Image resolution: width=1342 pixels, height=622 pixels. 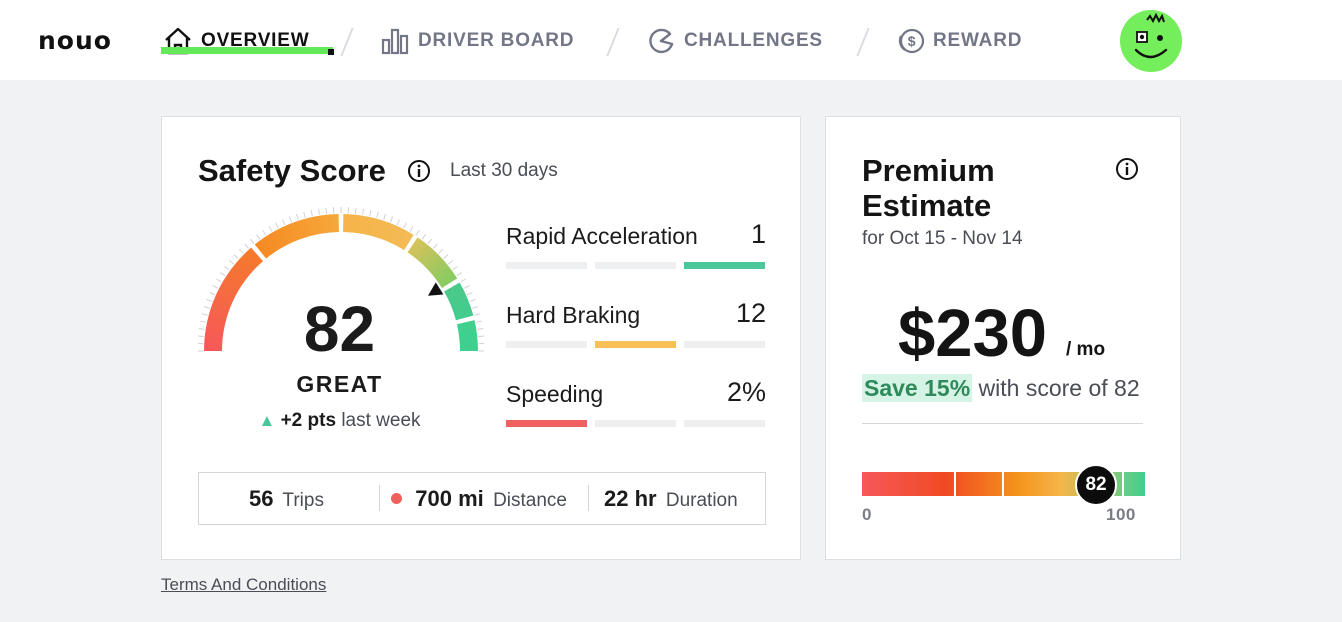 What do you see at coordinates (247, 50) in the screenshot?
I see `active-tab-underline` at bounding box center [247, 50].